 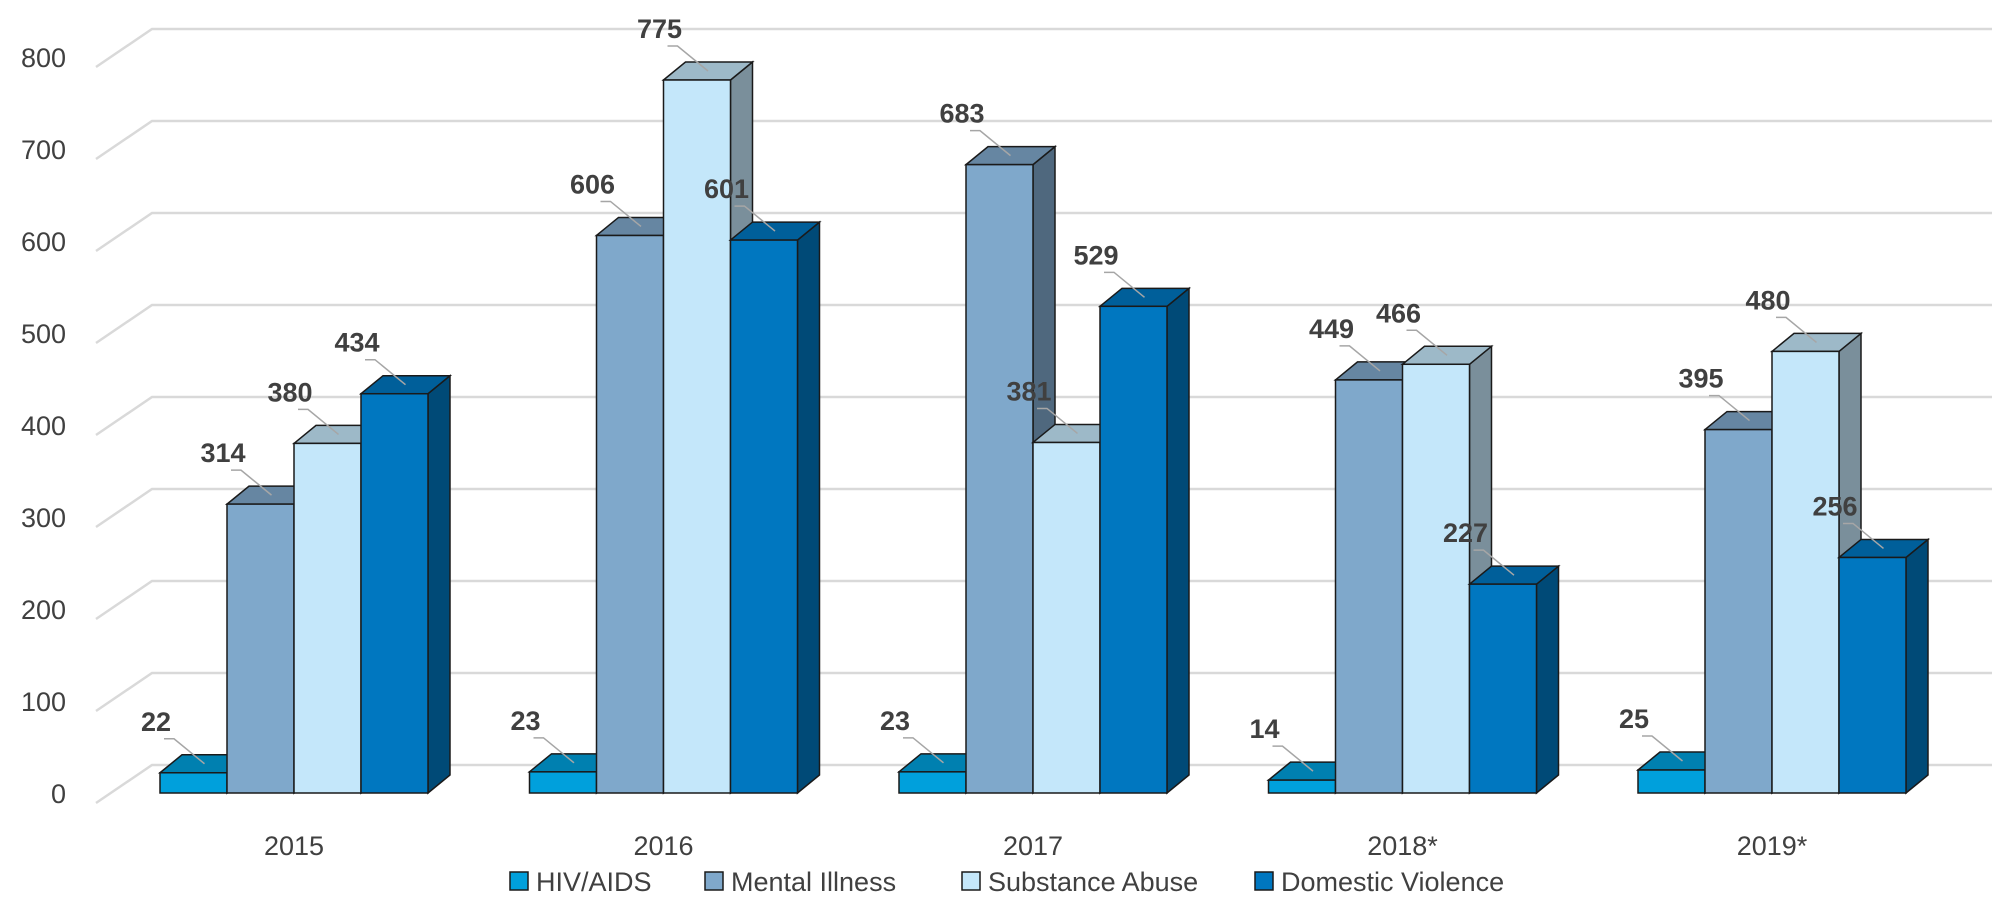 I want to click on data-label: 601, so click(x=726, y=189).